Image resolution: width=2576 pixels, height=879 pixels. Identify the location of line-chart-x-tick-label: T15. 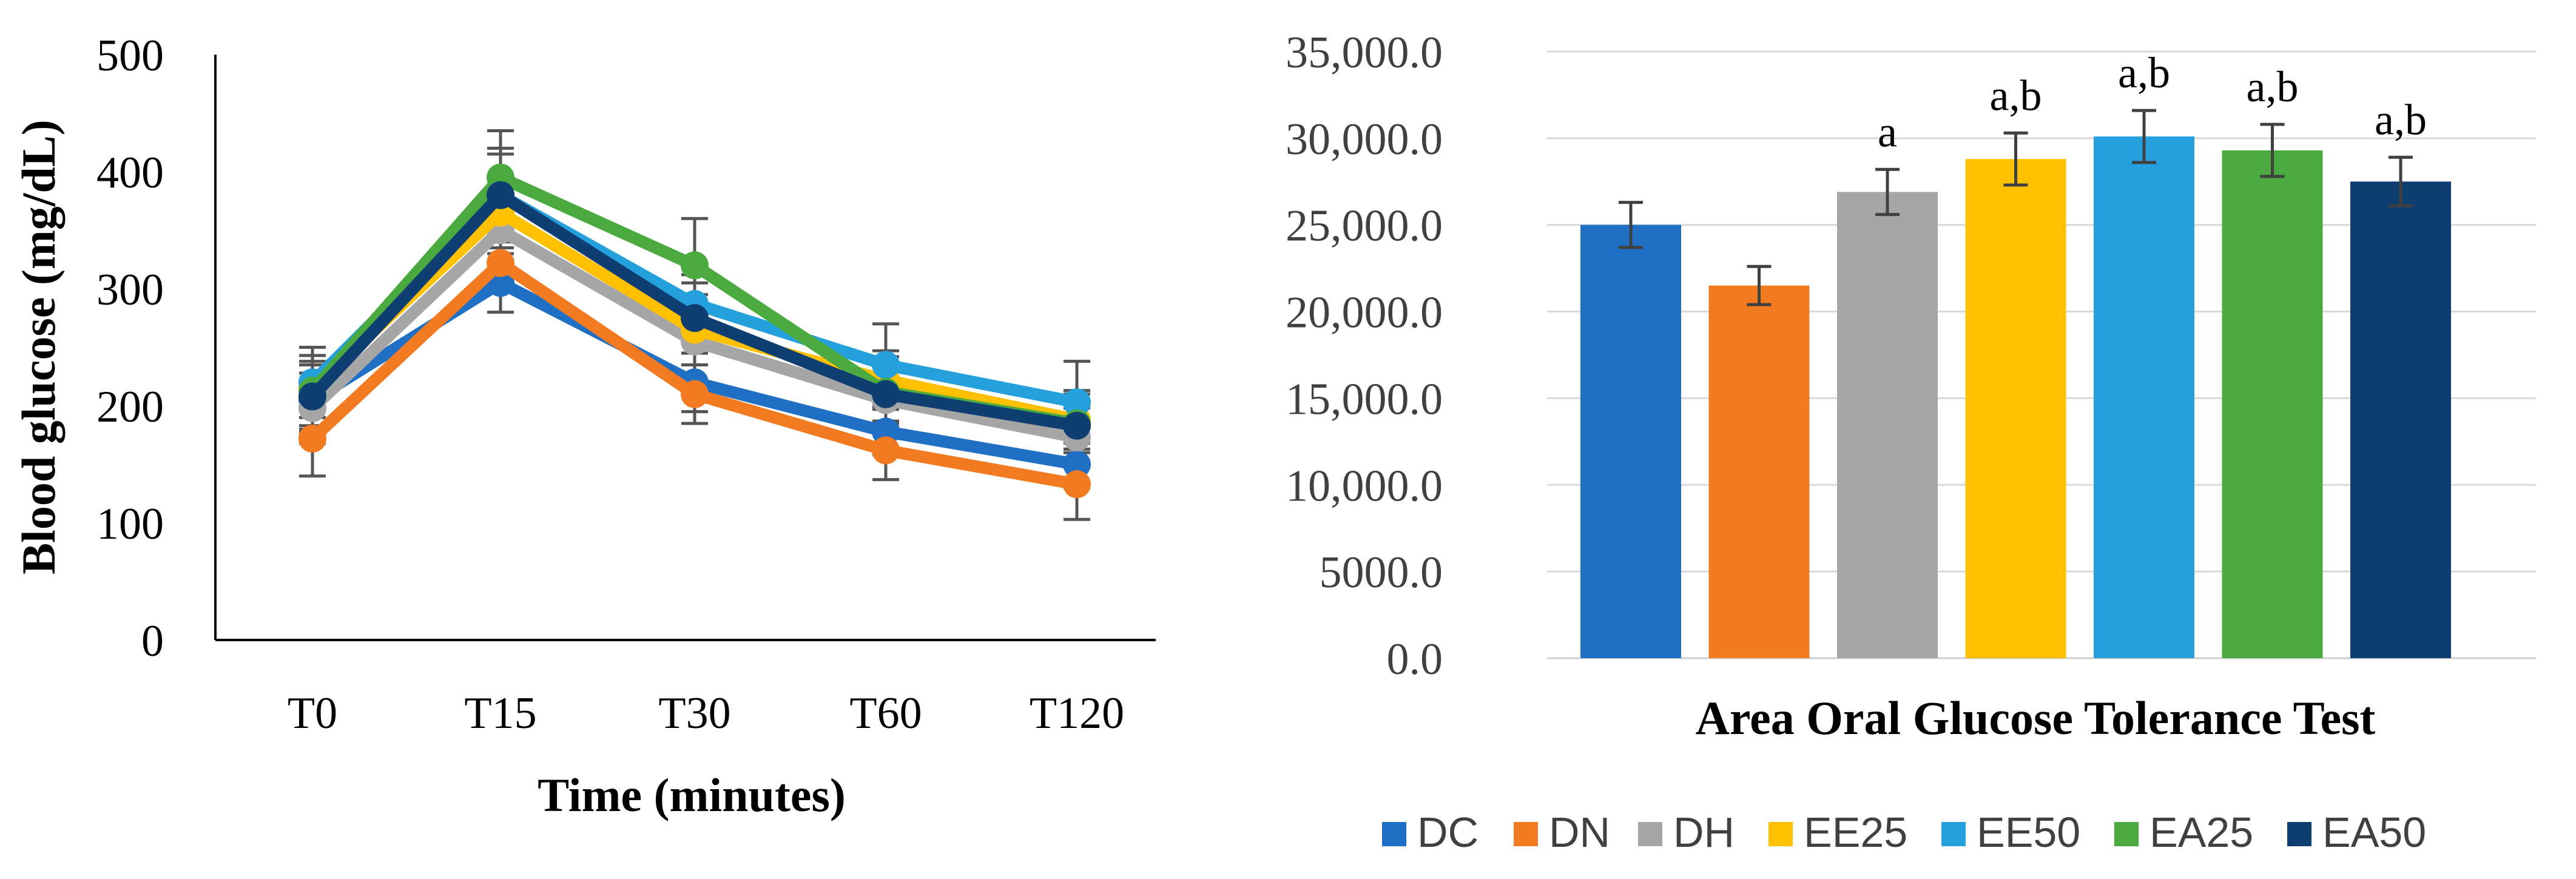
(500, 713).